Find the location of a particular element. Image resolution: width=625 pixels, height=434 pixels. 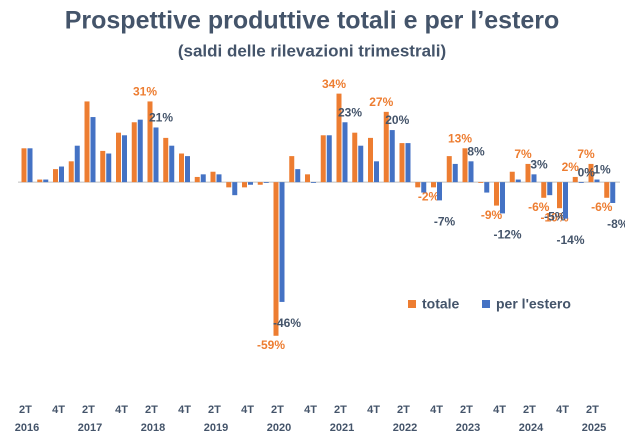

data-label: 13% is located at coordinates (460, 138).